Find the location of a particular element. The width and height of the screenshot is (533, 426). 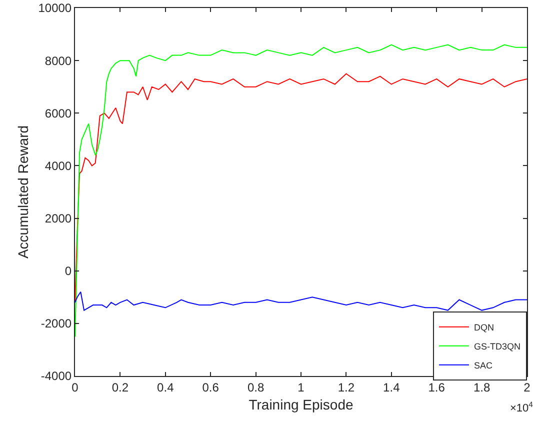

x-tick-label: 0.2 is located at coordinates (120, 387).